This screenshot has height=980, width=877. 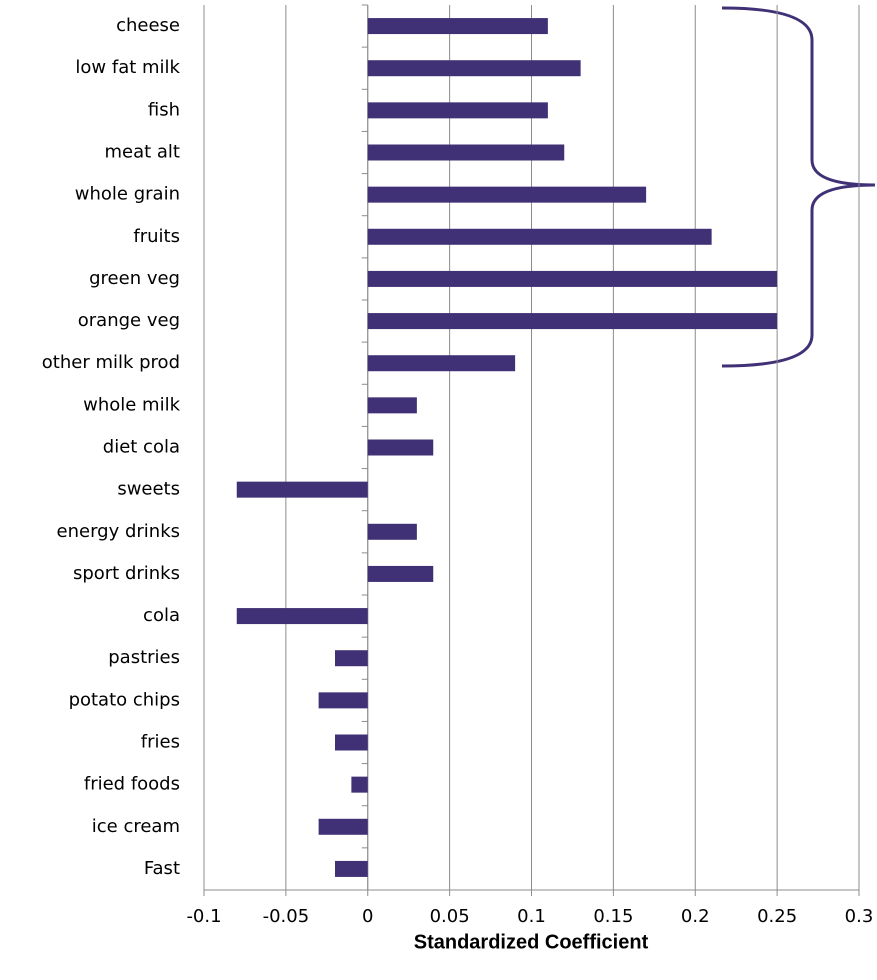 What do you see at coordinates (148, 489) in the screenshot?
I see `y-tick-label: sweets` at bounding box center [148, 489].